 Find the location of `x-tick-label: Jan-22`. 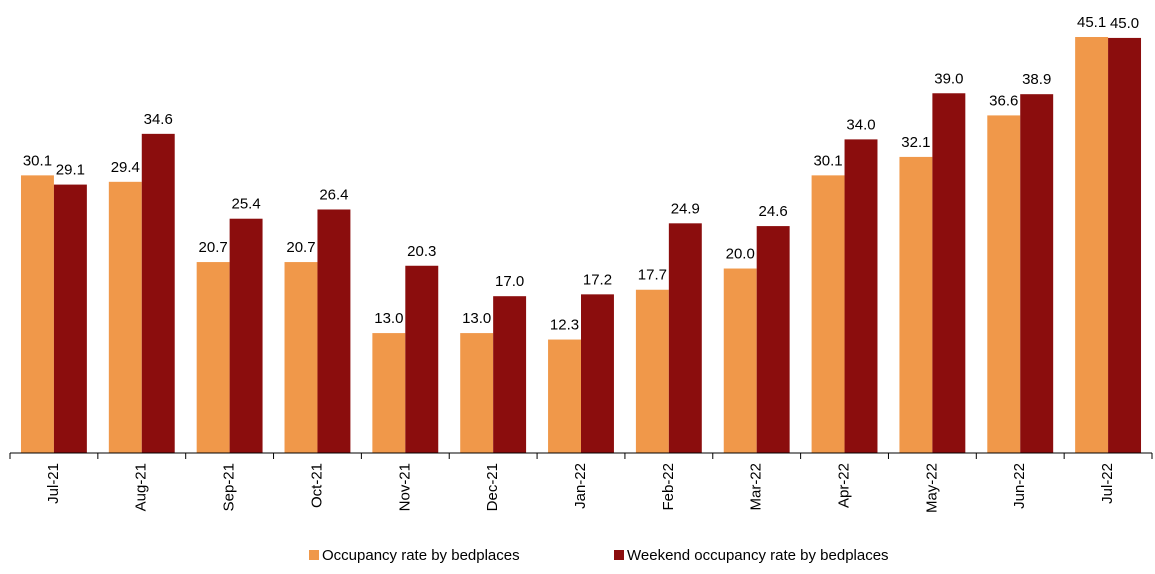

x-tick-label: Jan-22 is located at coordinates (580, 486).